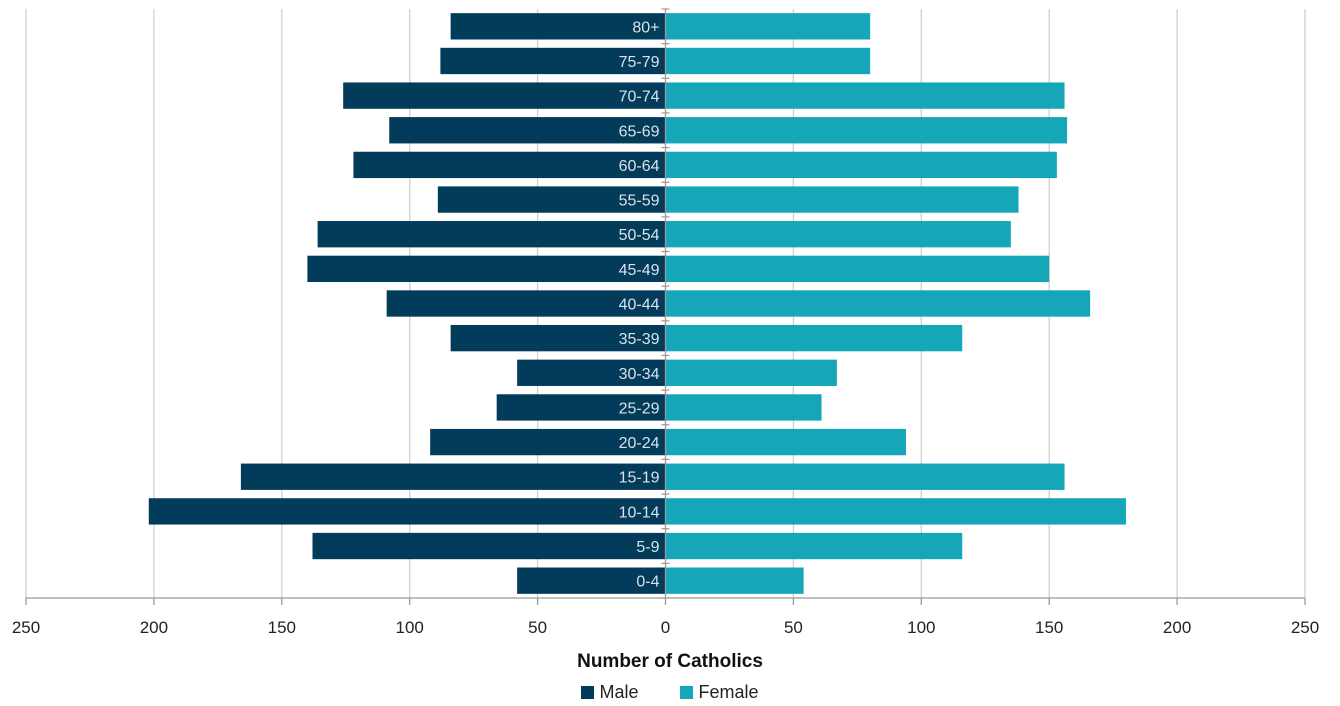 The image size is (1340, 706). Describe the element at coordinates (639, 201) in the screenshot. I see `category-label: 55-59` at that location.